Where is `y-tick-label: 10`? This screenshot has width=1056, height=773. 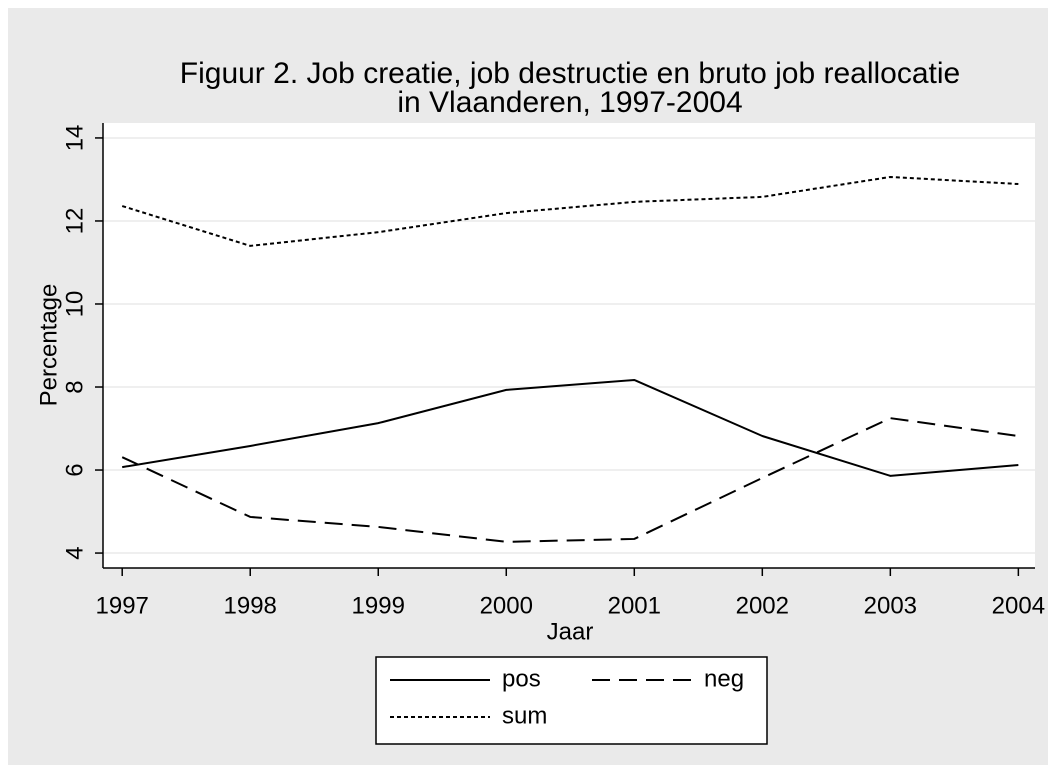 y-tick-label: 10 is located at coordinates (74, 304).